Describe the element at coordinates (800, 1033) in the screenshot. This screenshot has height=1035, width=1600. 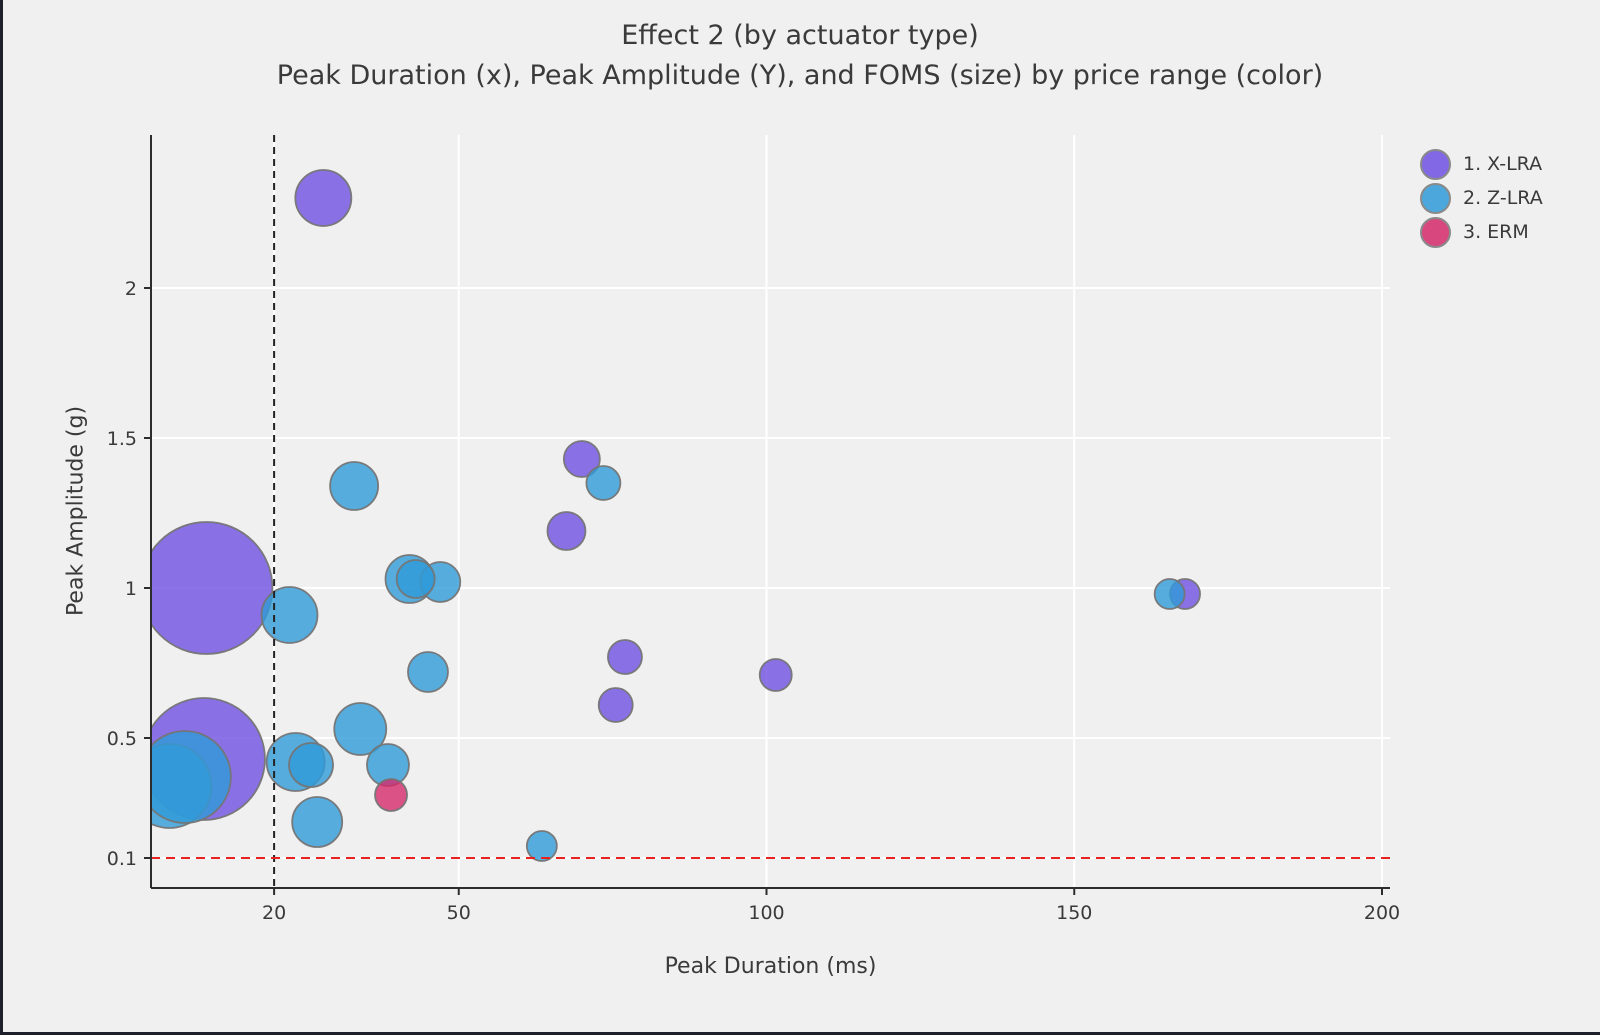
I see `window-bottom-border` at that location.